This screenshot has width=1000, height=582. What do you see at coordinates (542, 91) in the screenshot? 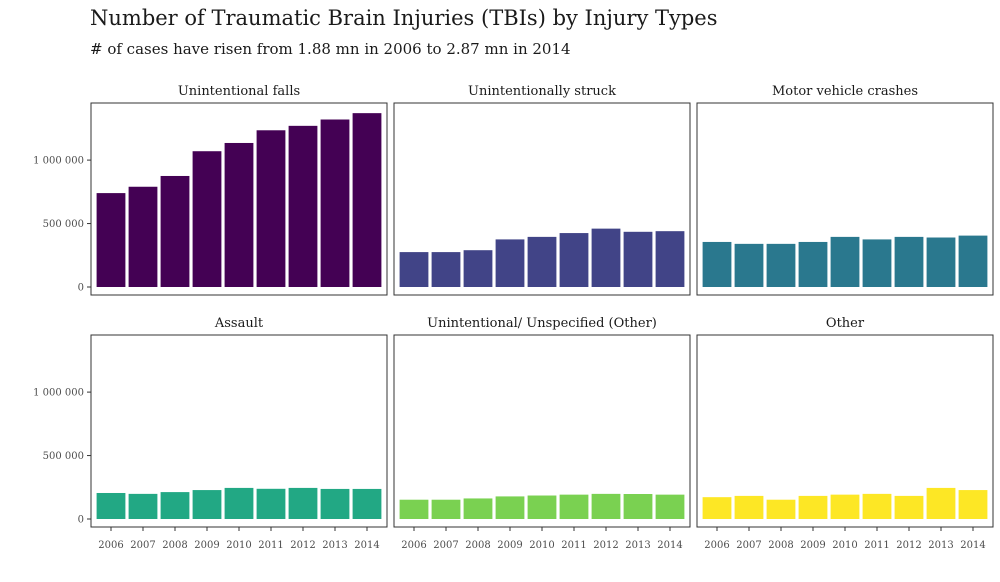
I see `facet-label: Unintentionally struck` at bounding box center [542, 91].